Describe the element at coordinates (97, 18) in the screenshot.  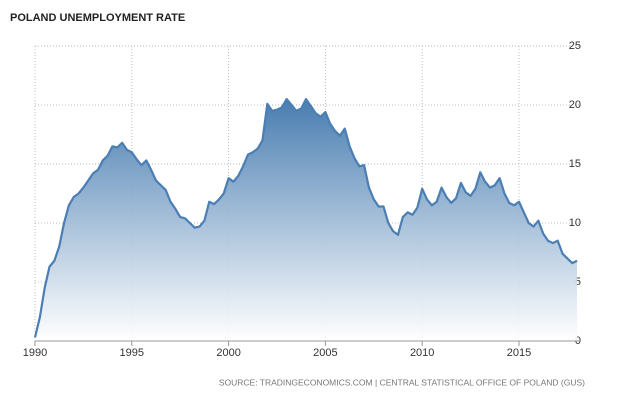
I see `chart-title: POLAND UNEMPLOYMENT RATE` at that location.